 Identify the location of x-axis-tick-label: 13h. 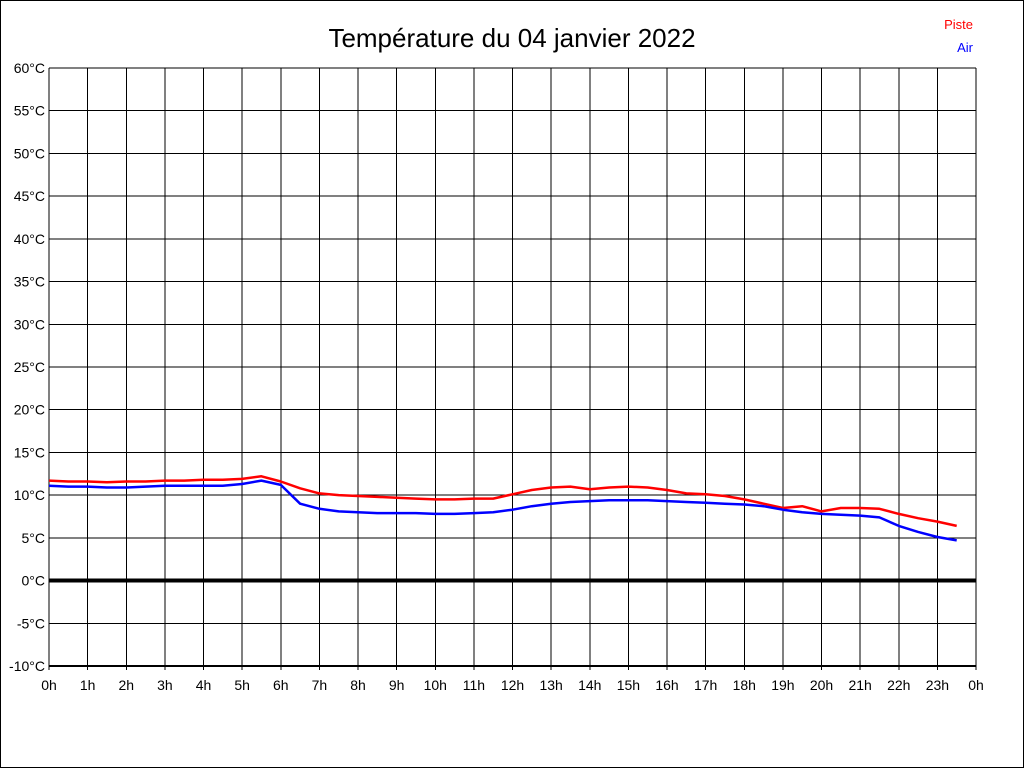
(550, 685).